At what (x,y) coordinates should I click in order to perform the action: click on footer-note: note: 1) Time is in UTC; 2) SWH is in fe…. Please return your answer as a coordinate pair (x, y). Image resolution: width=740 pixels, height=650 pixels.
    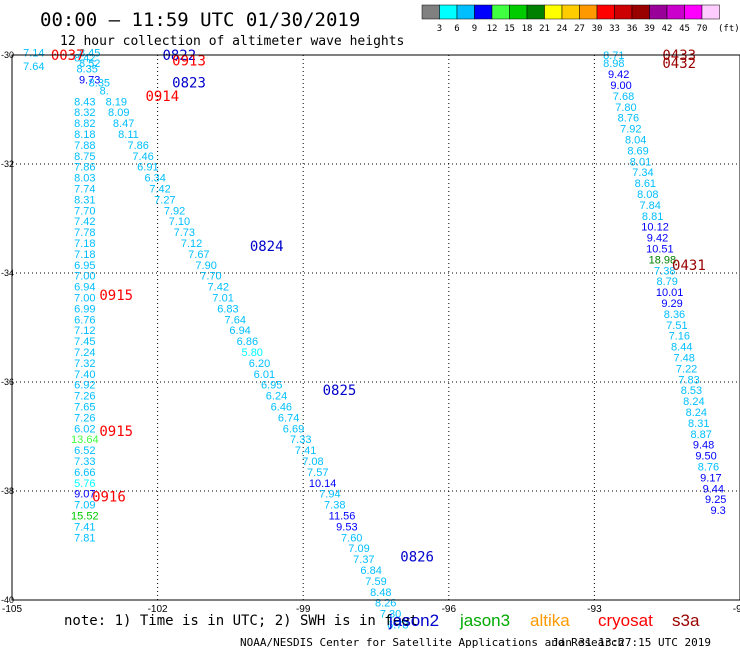
    Looking at the image, I should click on (241, 621).